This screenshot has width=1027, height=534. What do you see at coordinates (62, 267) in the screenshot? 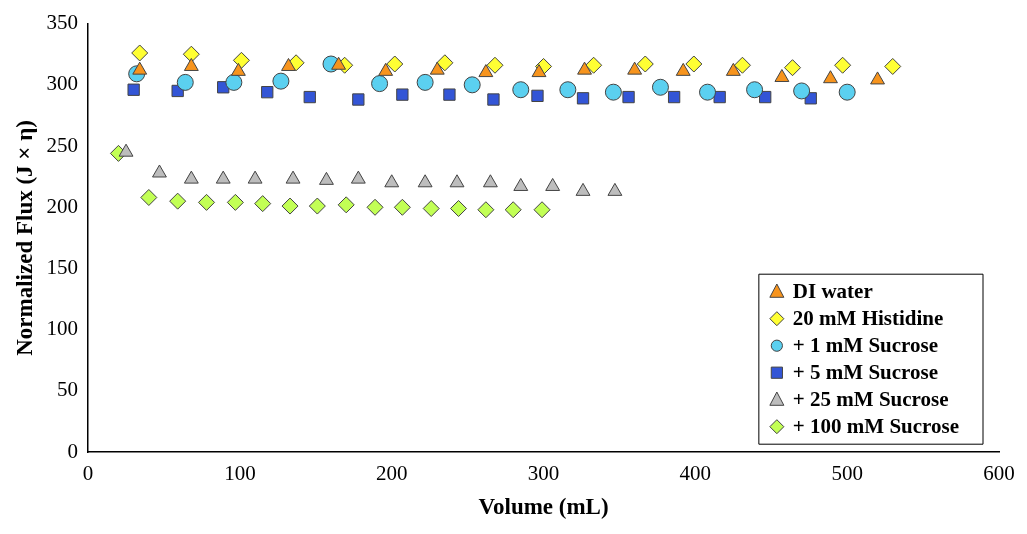
I see `y-tick-label: 150` at bounding box center [62, 267].